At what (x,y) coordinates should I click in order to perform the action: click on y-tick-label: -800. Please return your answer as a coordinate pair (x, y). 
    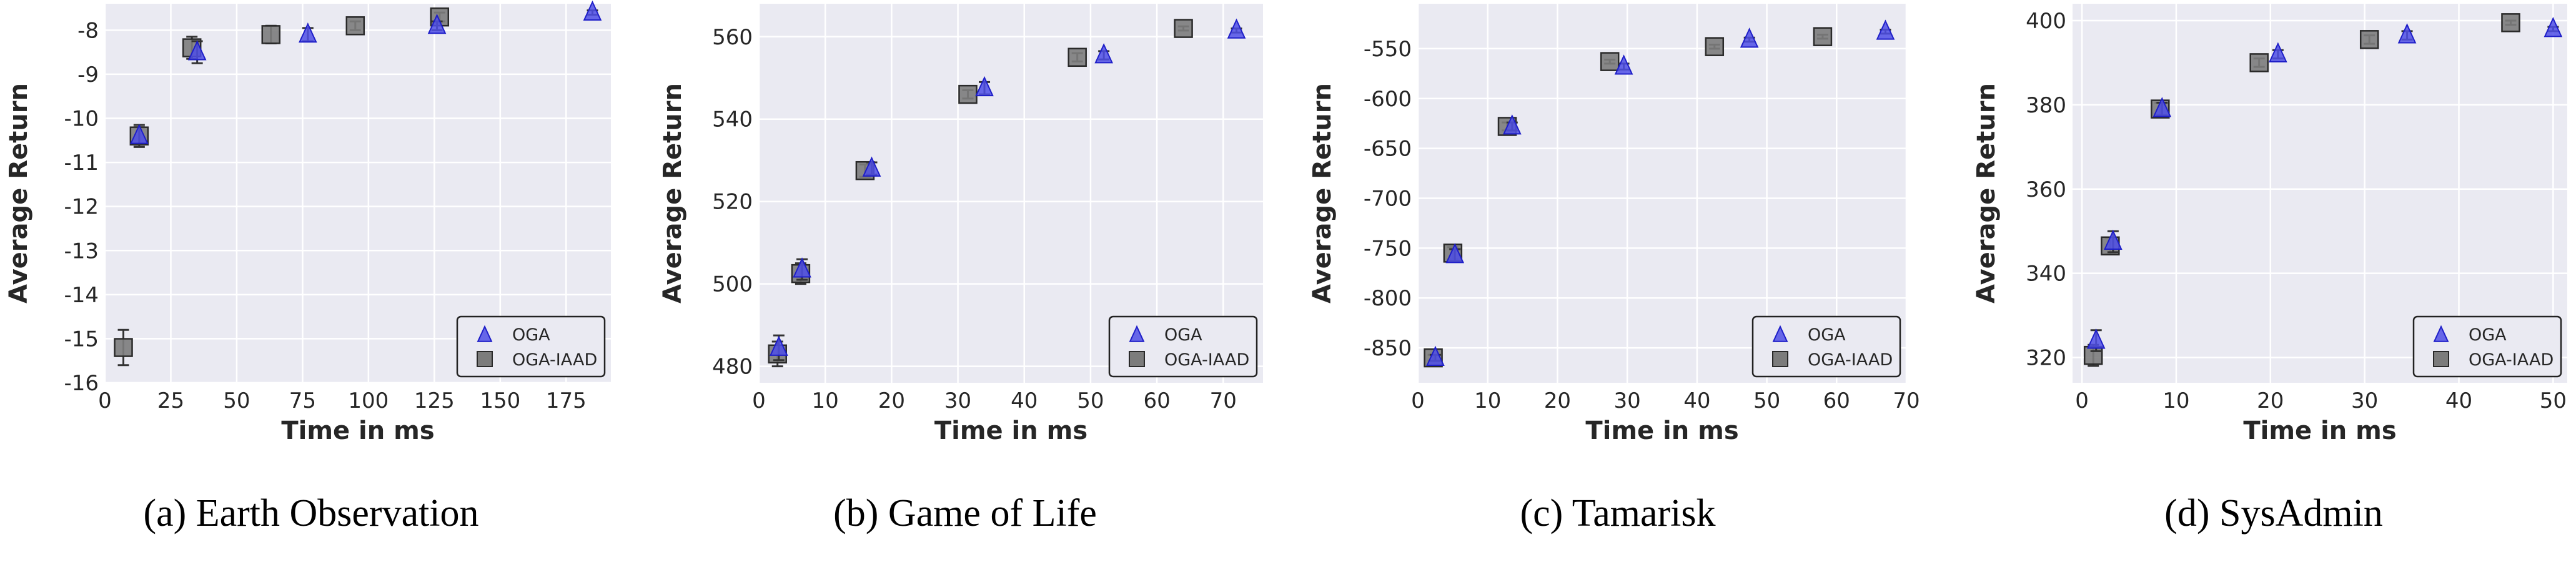
    Looking at the image, I should click on (1388, 298).